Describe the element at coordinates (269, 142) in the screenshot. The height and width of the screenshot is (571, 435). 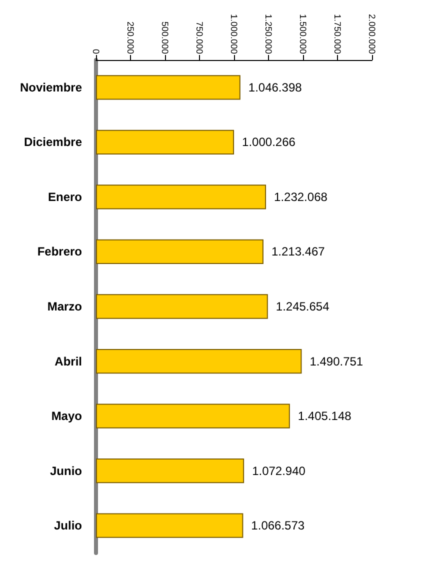
I see `data-label: 1.000.266` at that location.